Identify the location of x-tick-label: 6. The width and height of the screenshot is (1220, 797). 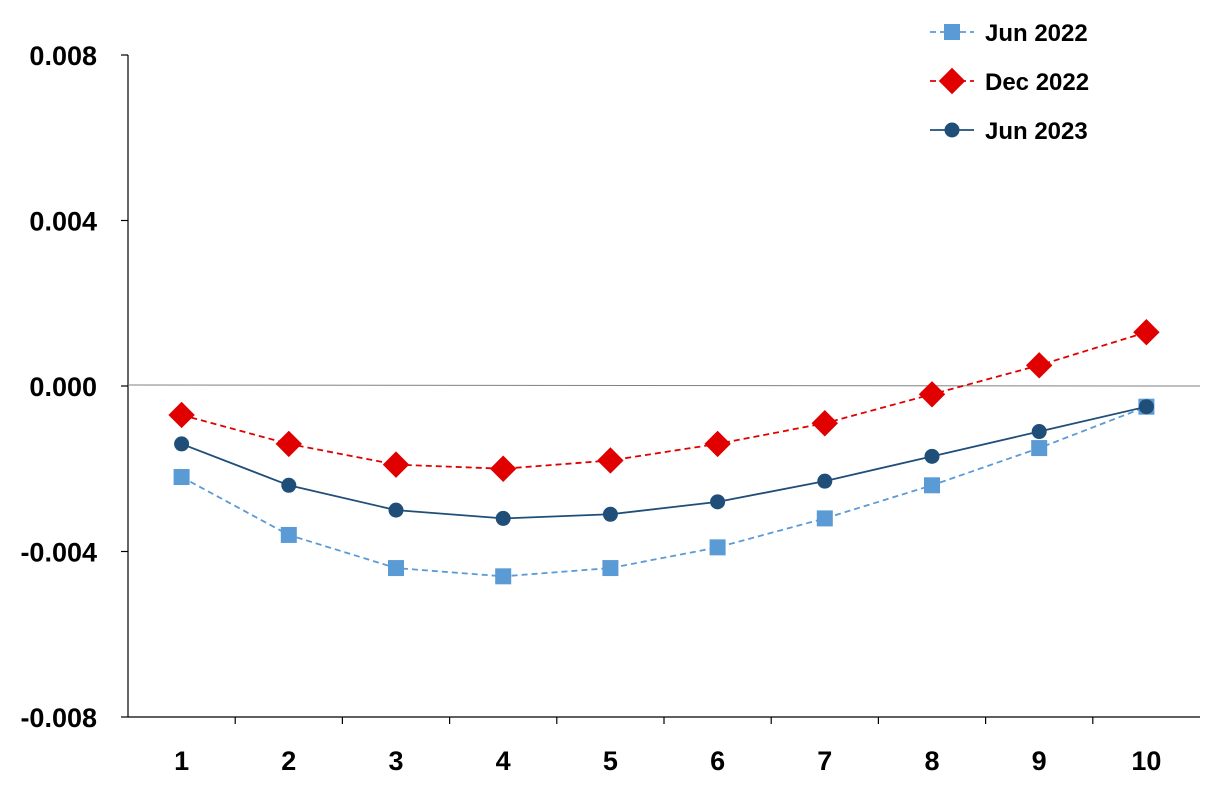
(717, 761).